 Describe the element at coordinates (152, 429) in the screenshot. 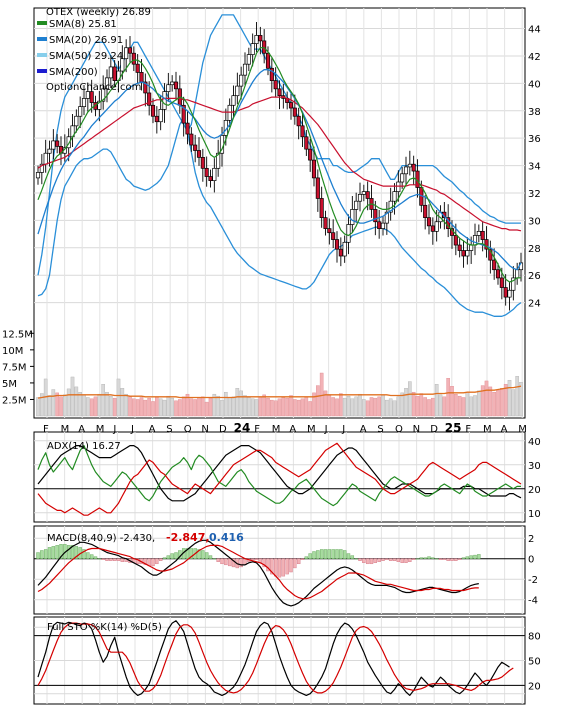

I see `month-tick-label: A` at that location.